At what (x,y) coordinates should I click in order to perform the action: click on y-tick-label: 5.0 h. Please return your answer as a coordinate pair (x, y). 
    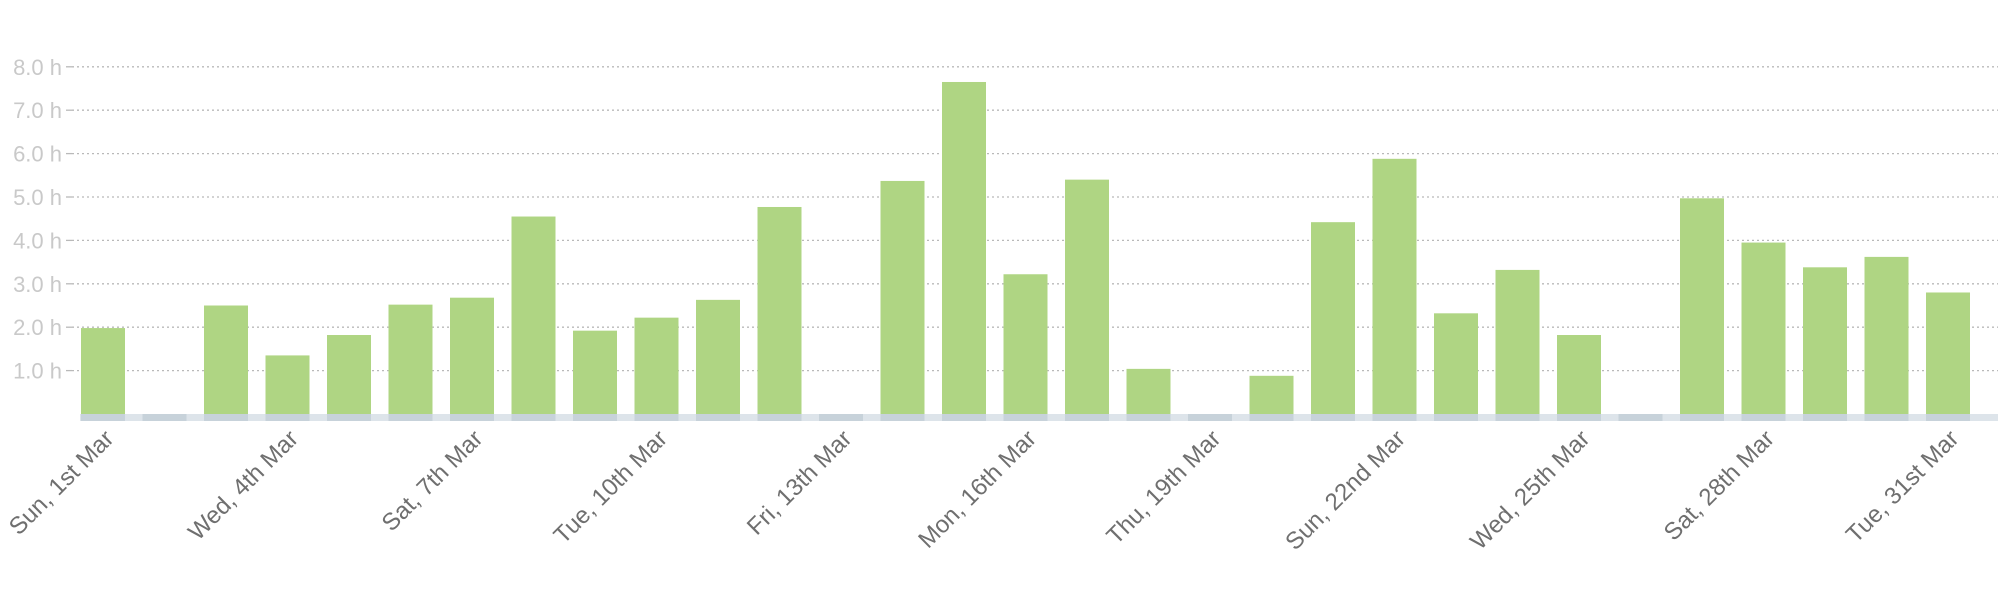
    Looking at the image, I should click on (37, 197).